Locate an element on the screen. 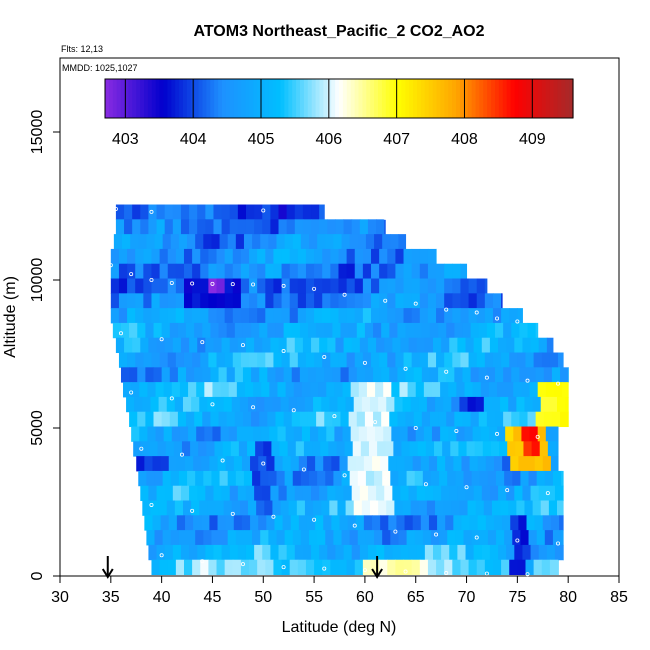 Image resolution: width=650 pixels, height=650 pixels. x-tick-label: 30 is located at coordinates (60, 597).